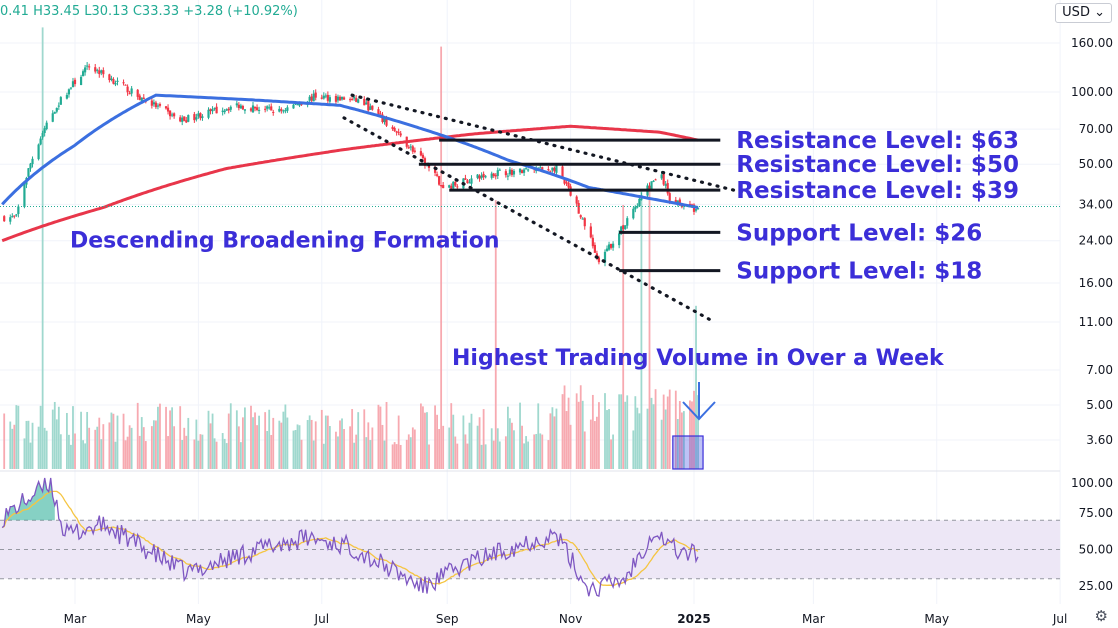 The image size is (1118, 628). I want to click on time-tick-label: Sep, so click(447, 619).